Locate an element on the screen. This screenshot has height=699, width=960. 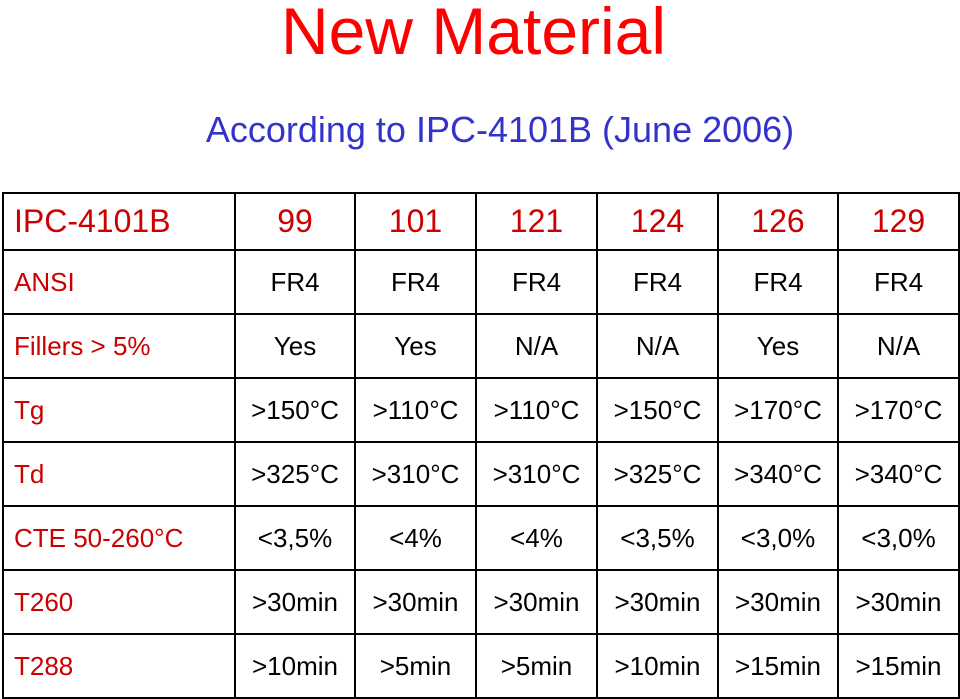
header-cell: 129 is located at coordinates (898, 221).